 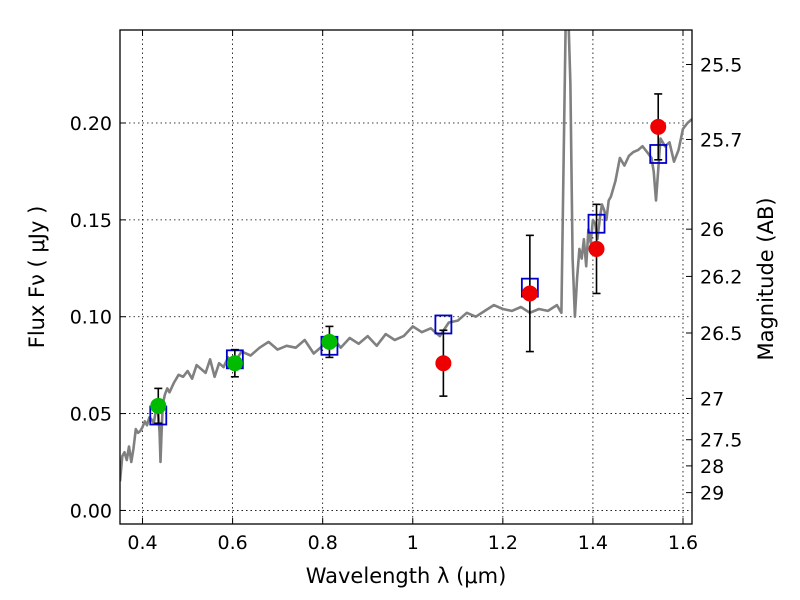 I want to click on y2-tick-label: 29, so click(x=712, y=494).